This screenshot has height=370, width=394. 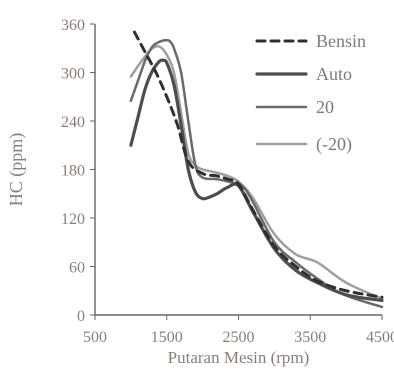 I want to click on y-tick-label: 300, so click(x=73, y=74).